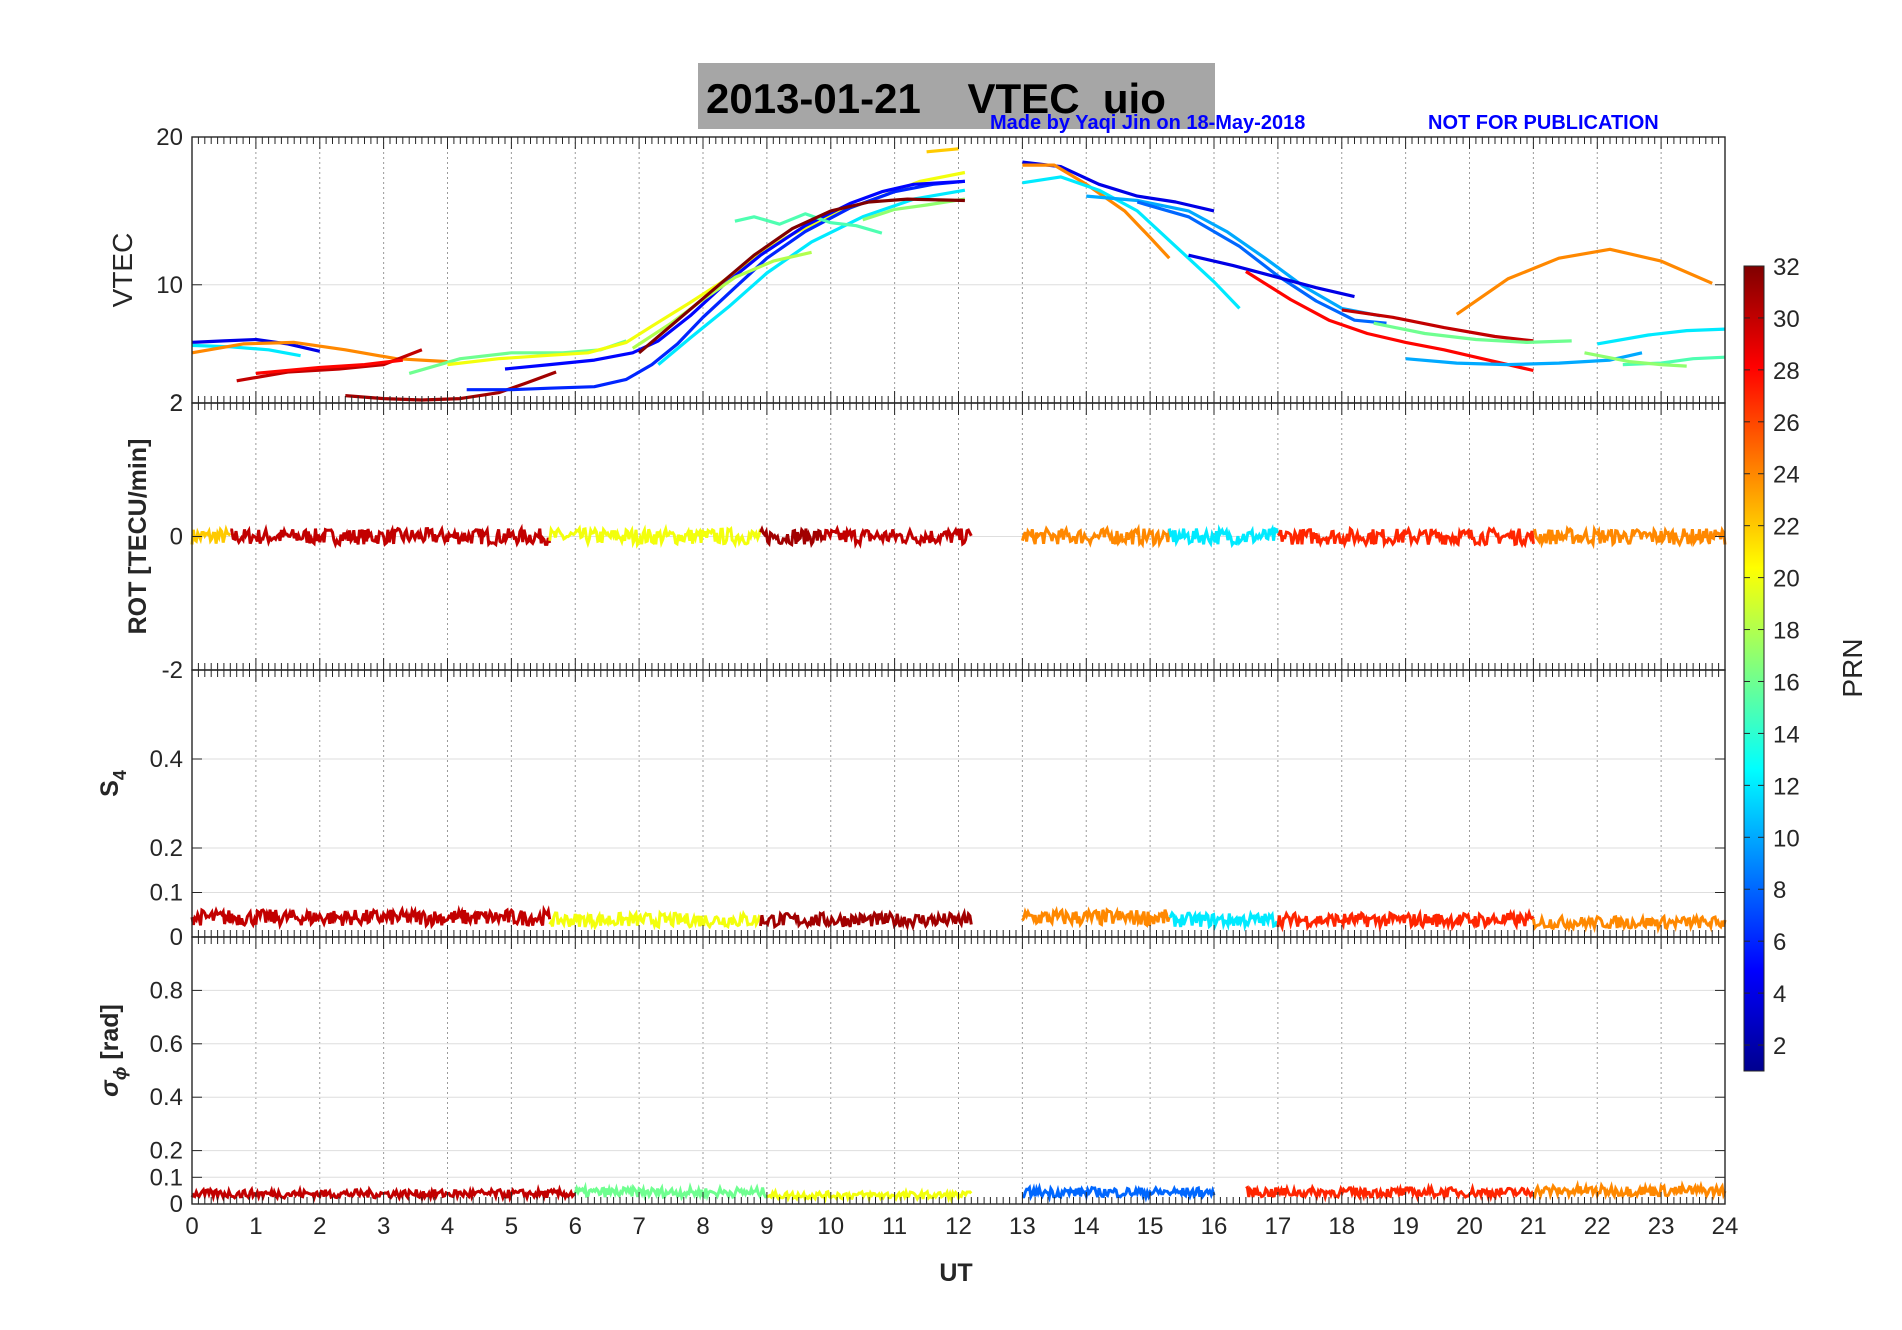  I want to click on vtec-series-prn32, so click(801, 276).